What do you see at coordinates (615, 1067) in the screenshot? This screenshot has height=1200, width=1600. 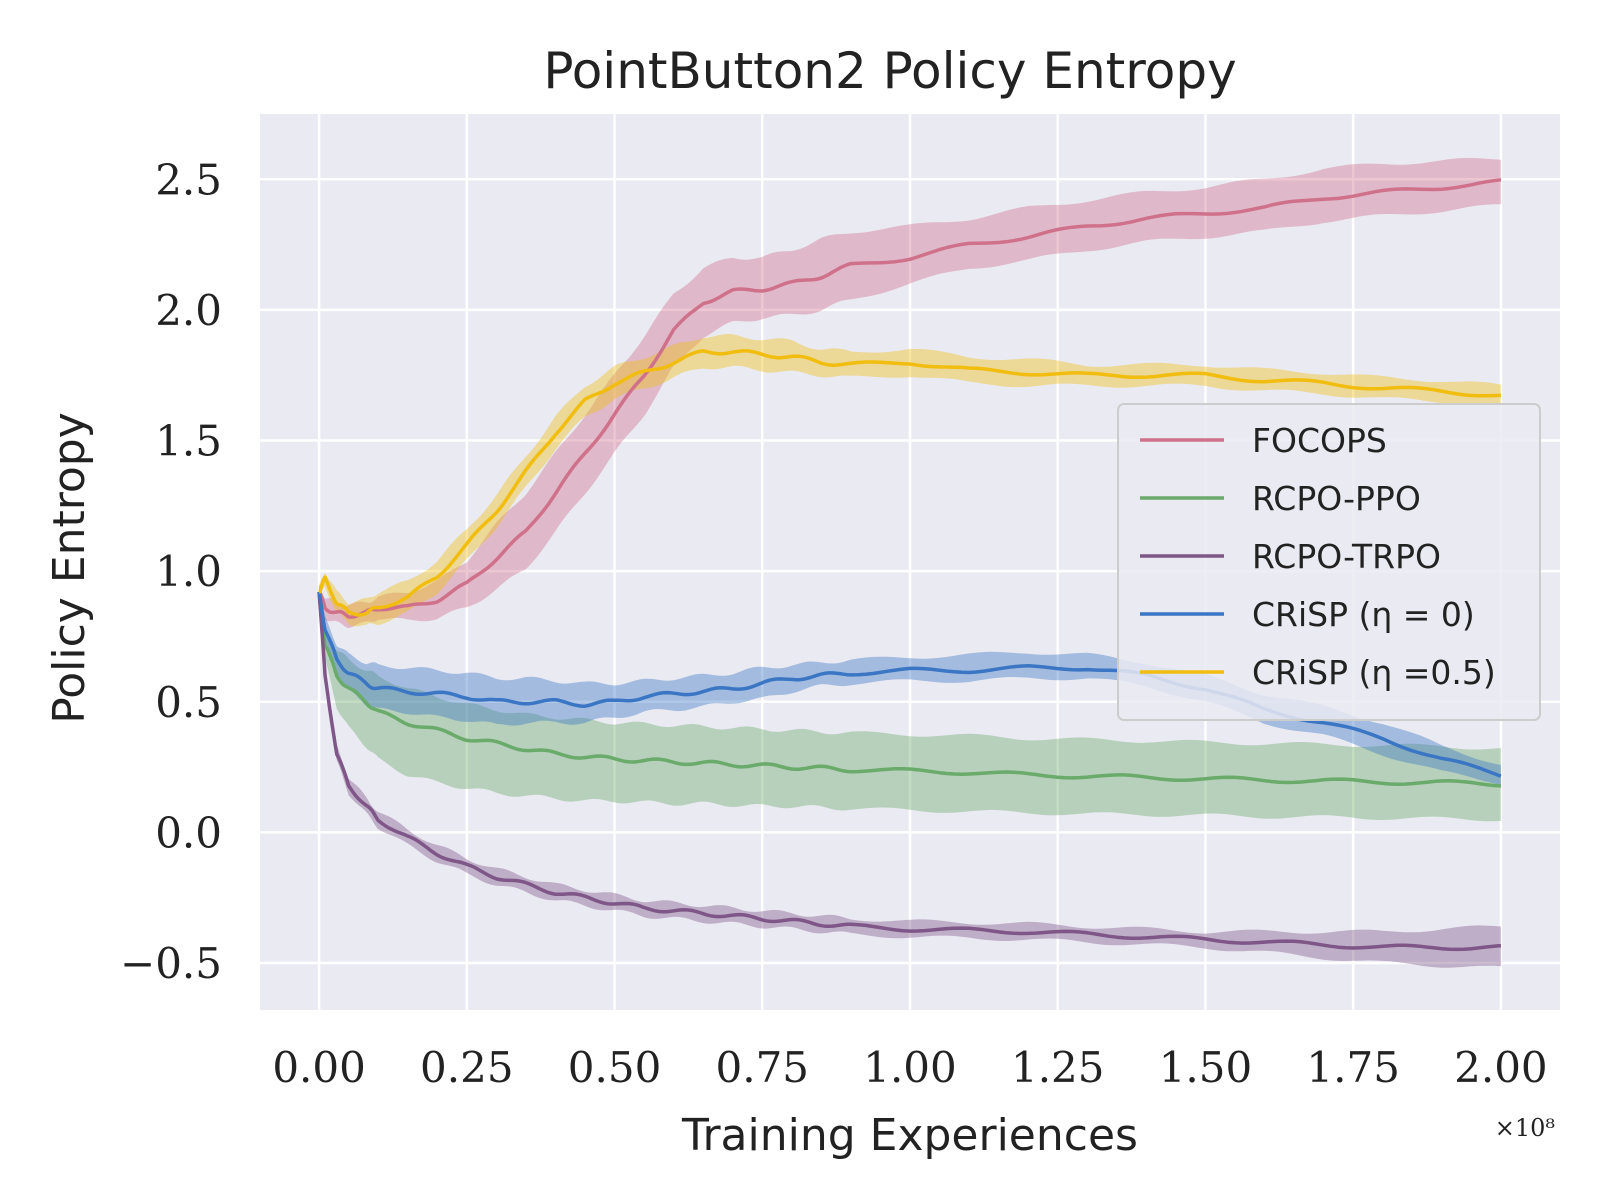 I see `x-tick-label: 0.50` at bounding box center [615, 1067].